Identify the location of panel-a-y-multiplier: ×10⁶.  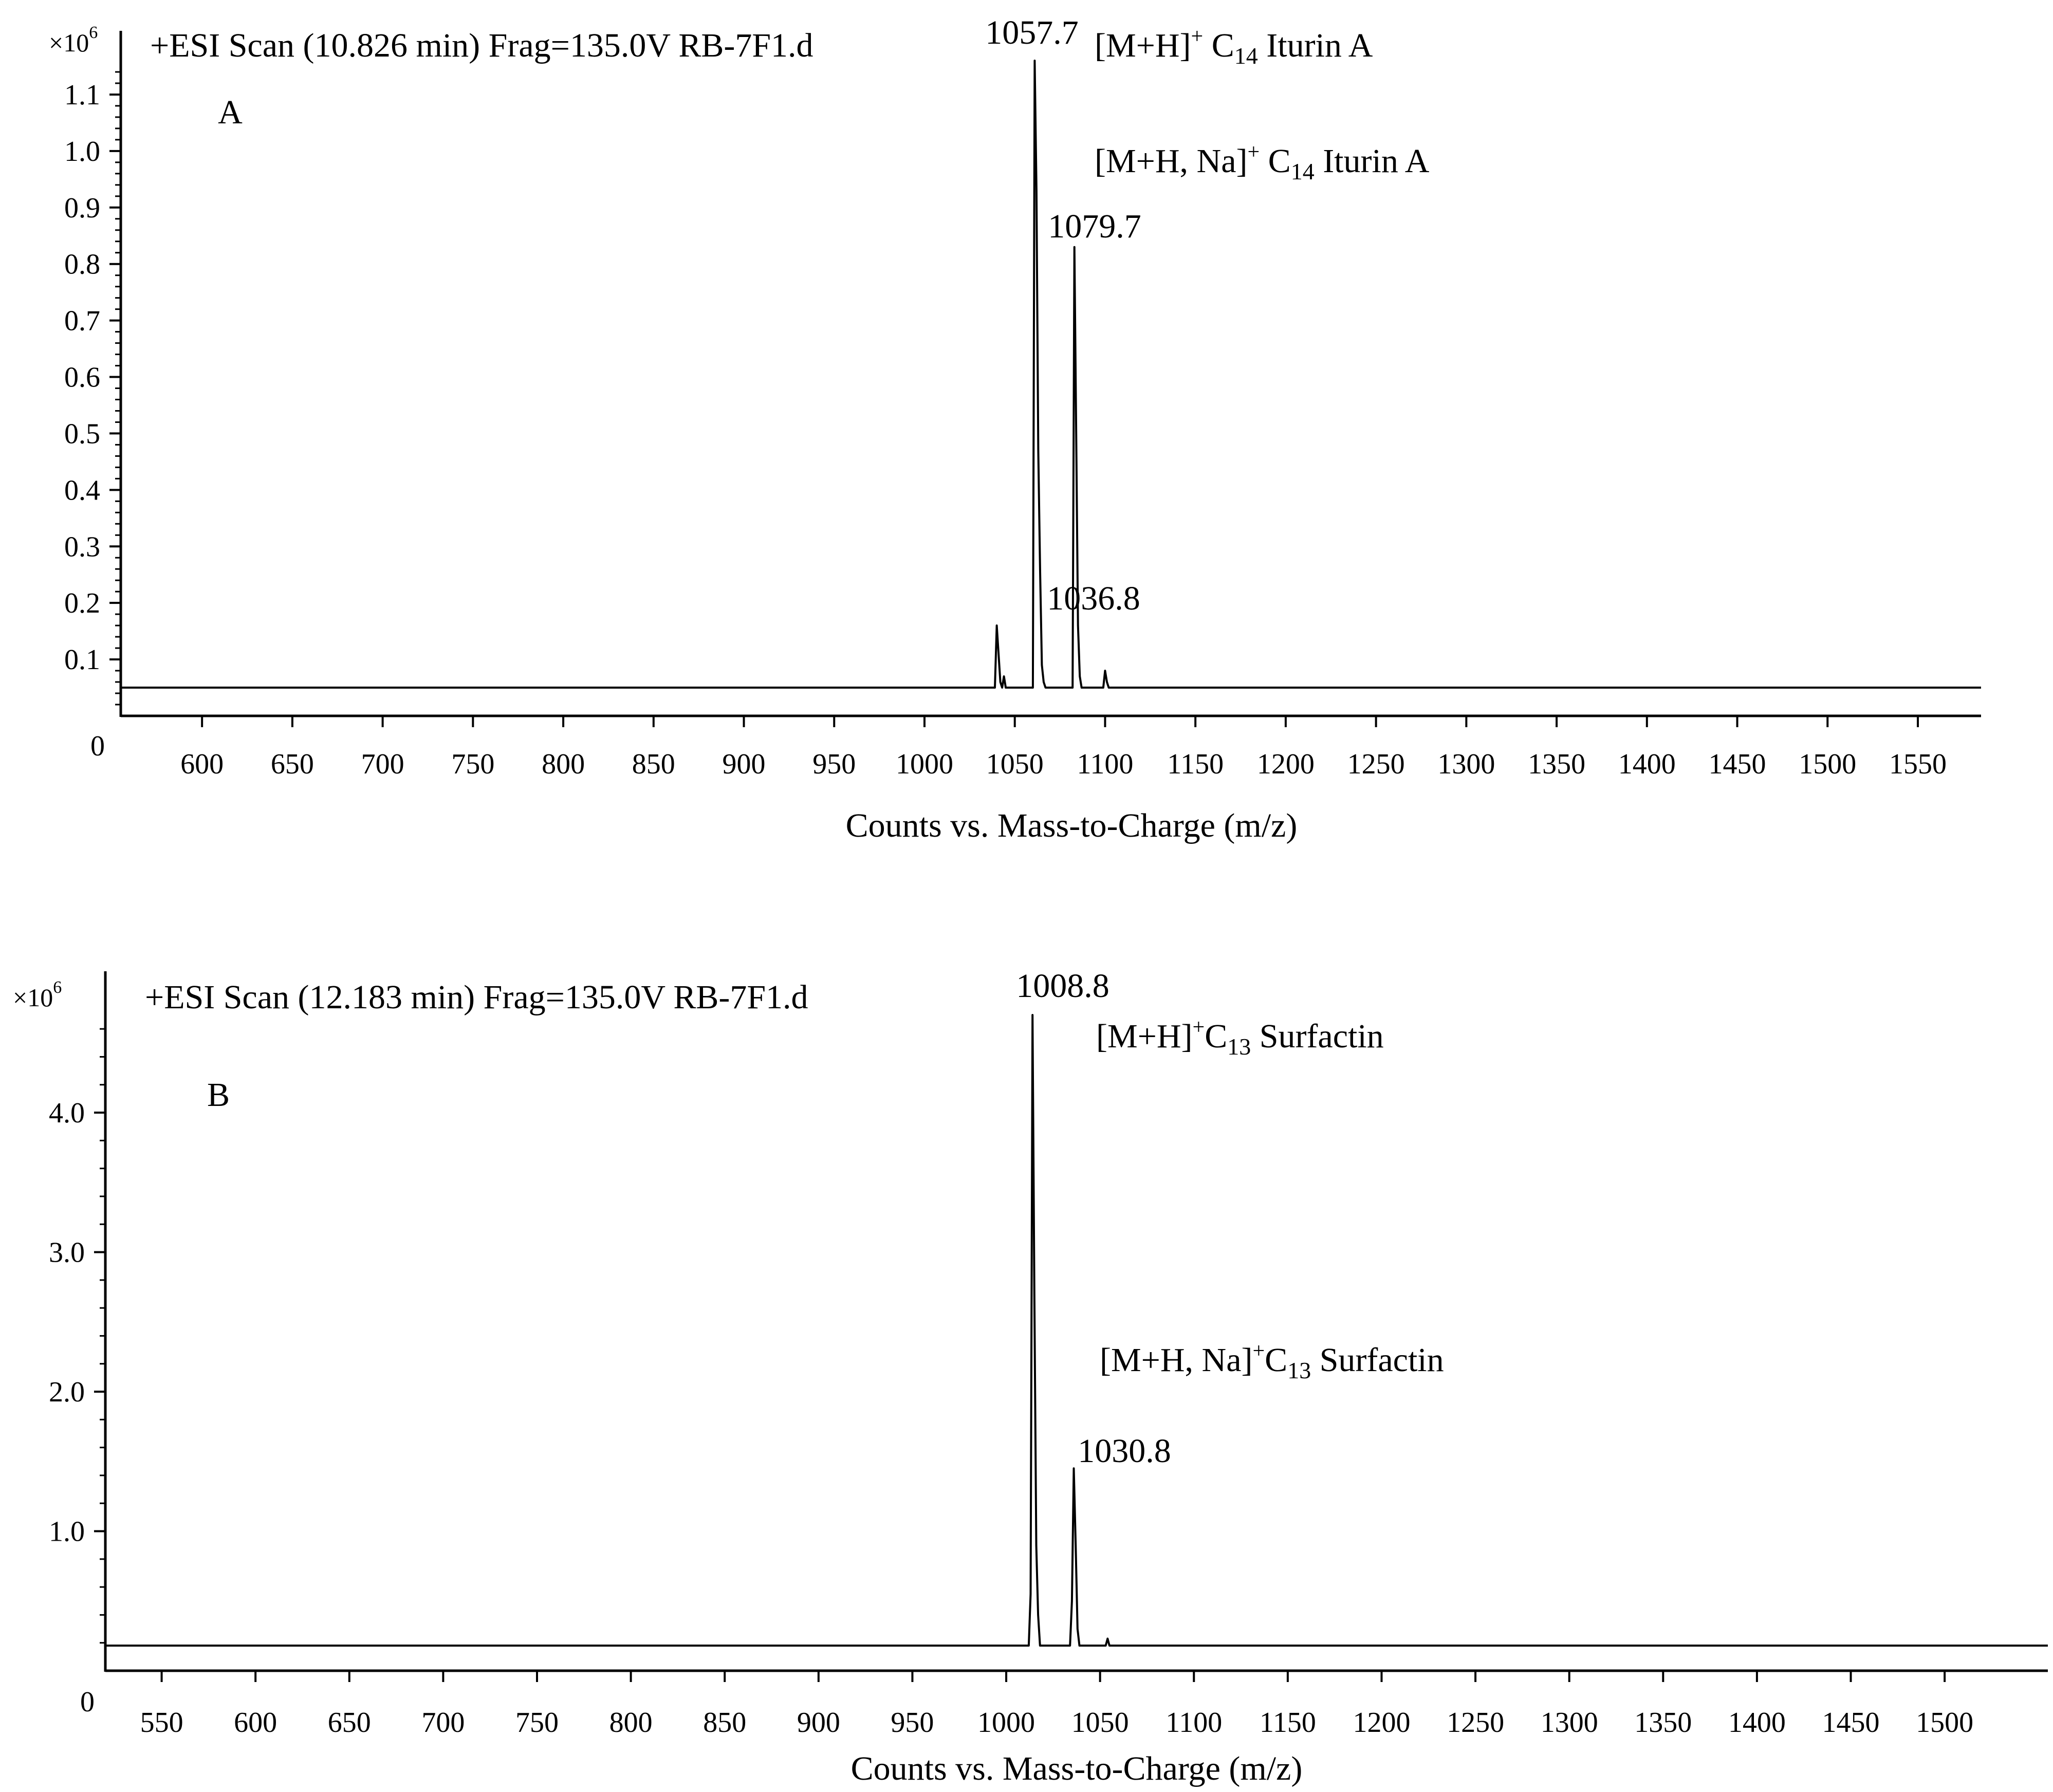
(73, 40).